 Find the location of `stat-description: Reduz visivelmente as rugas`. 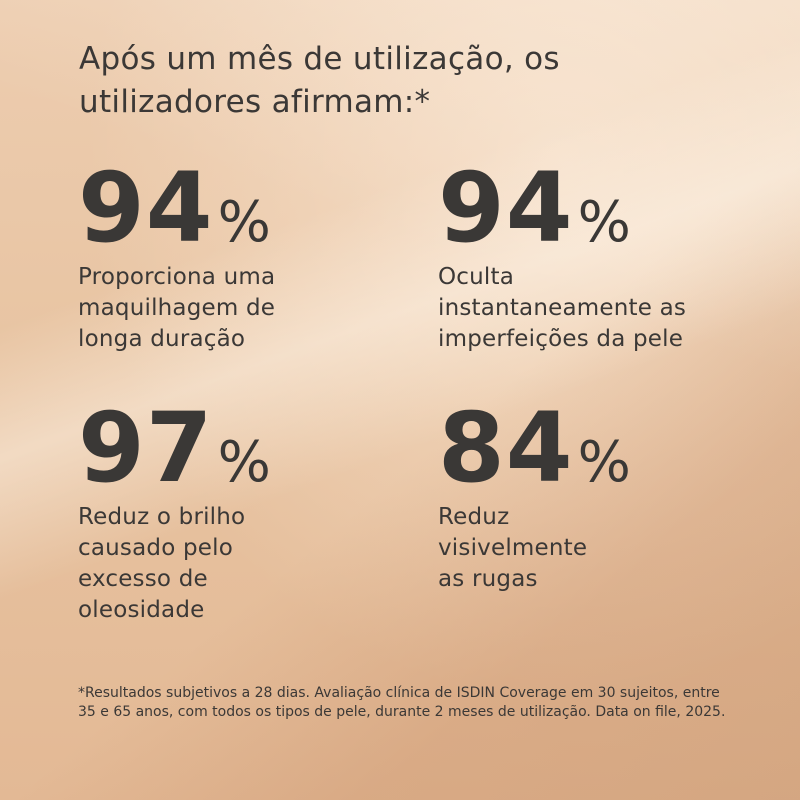

stat-description: Reduz visivelmente as rugas is located at coordinates (513, 548).